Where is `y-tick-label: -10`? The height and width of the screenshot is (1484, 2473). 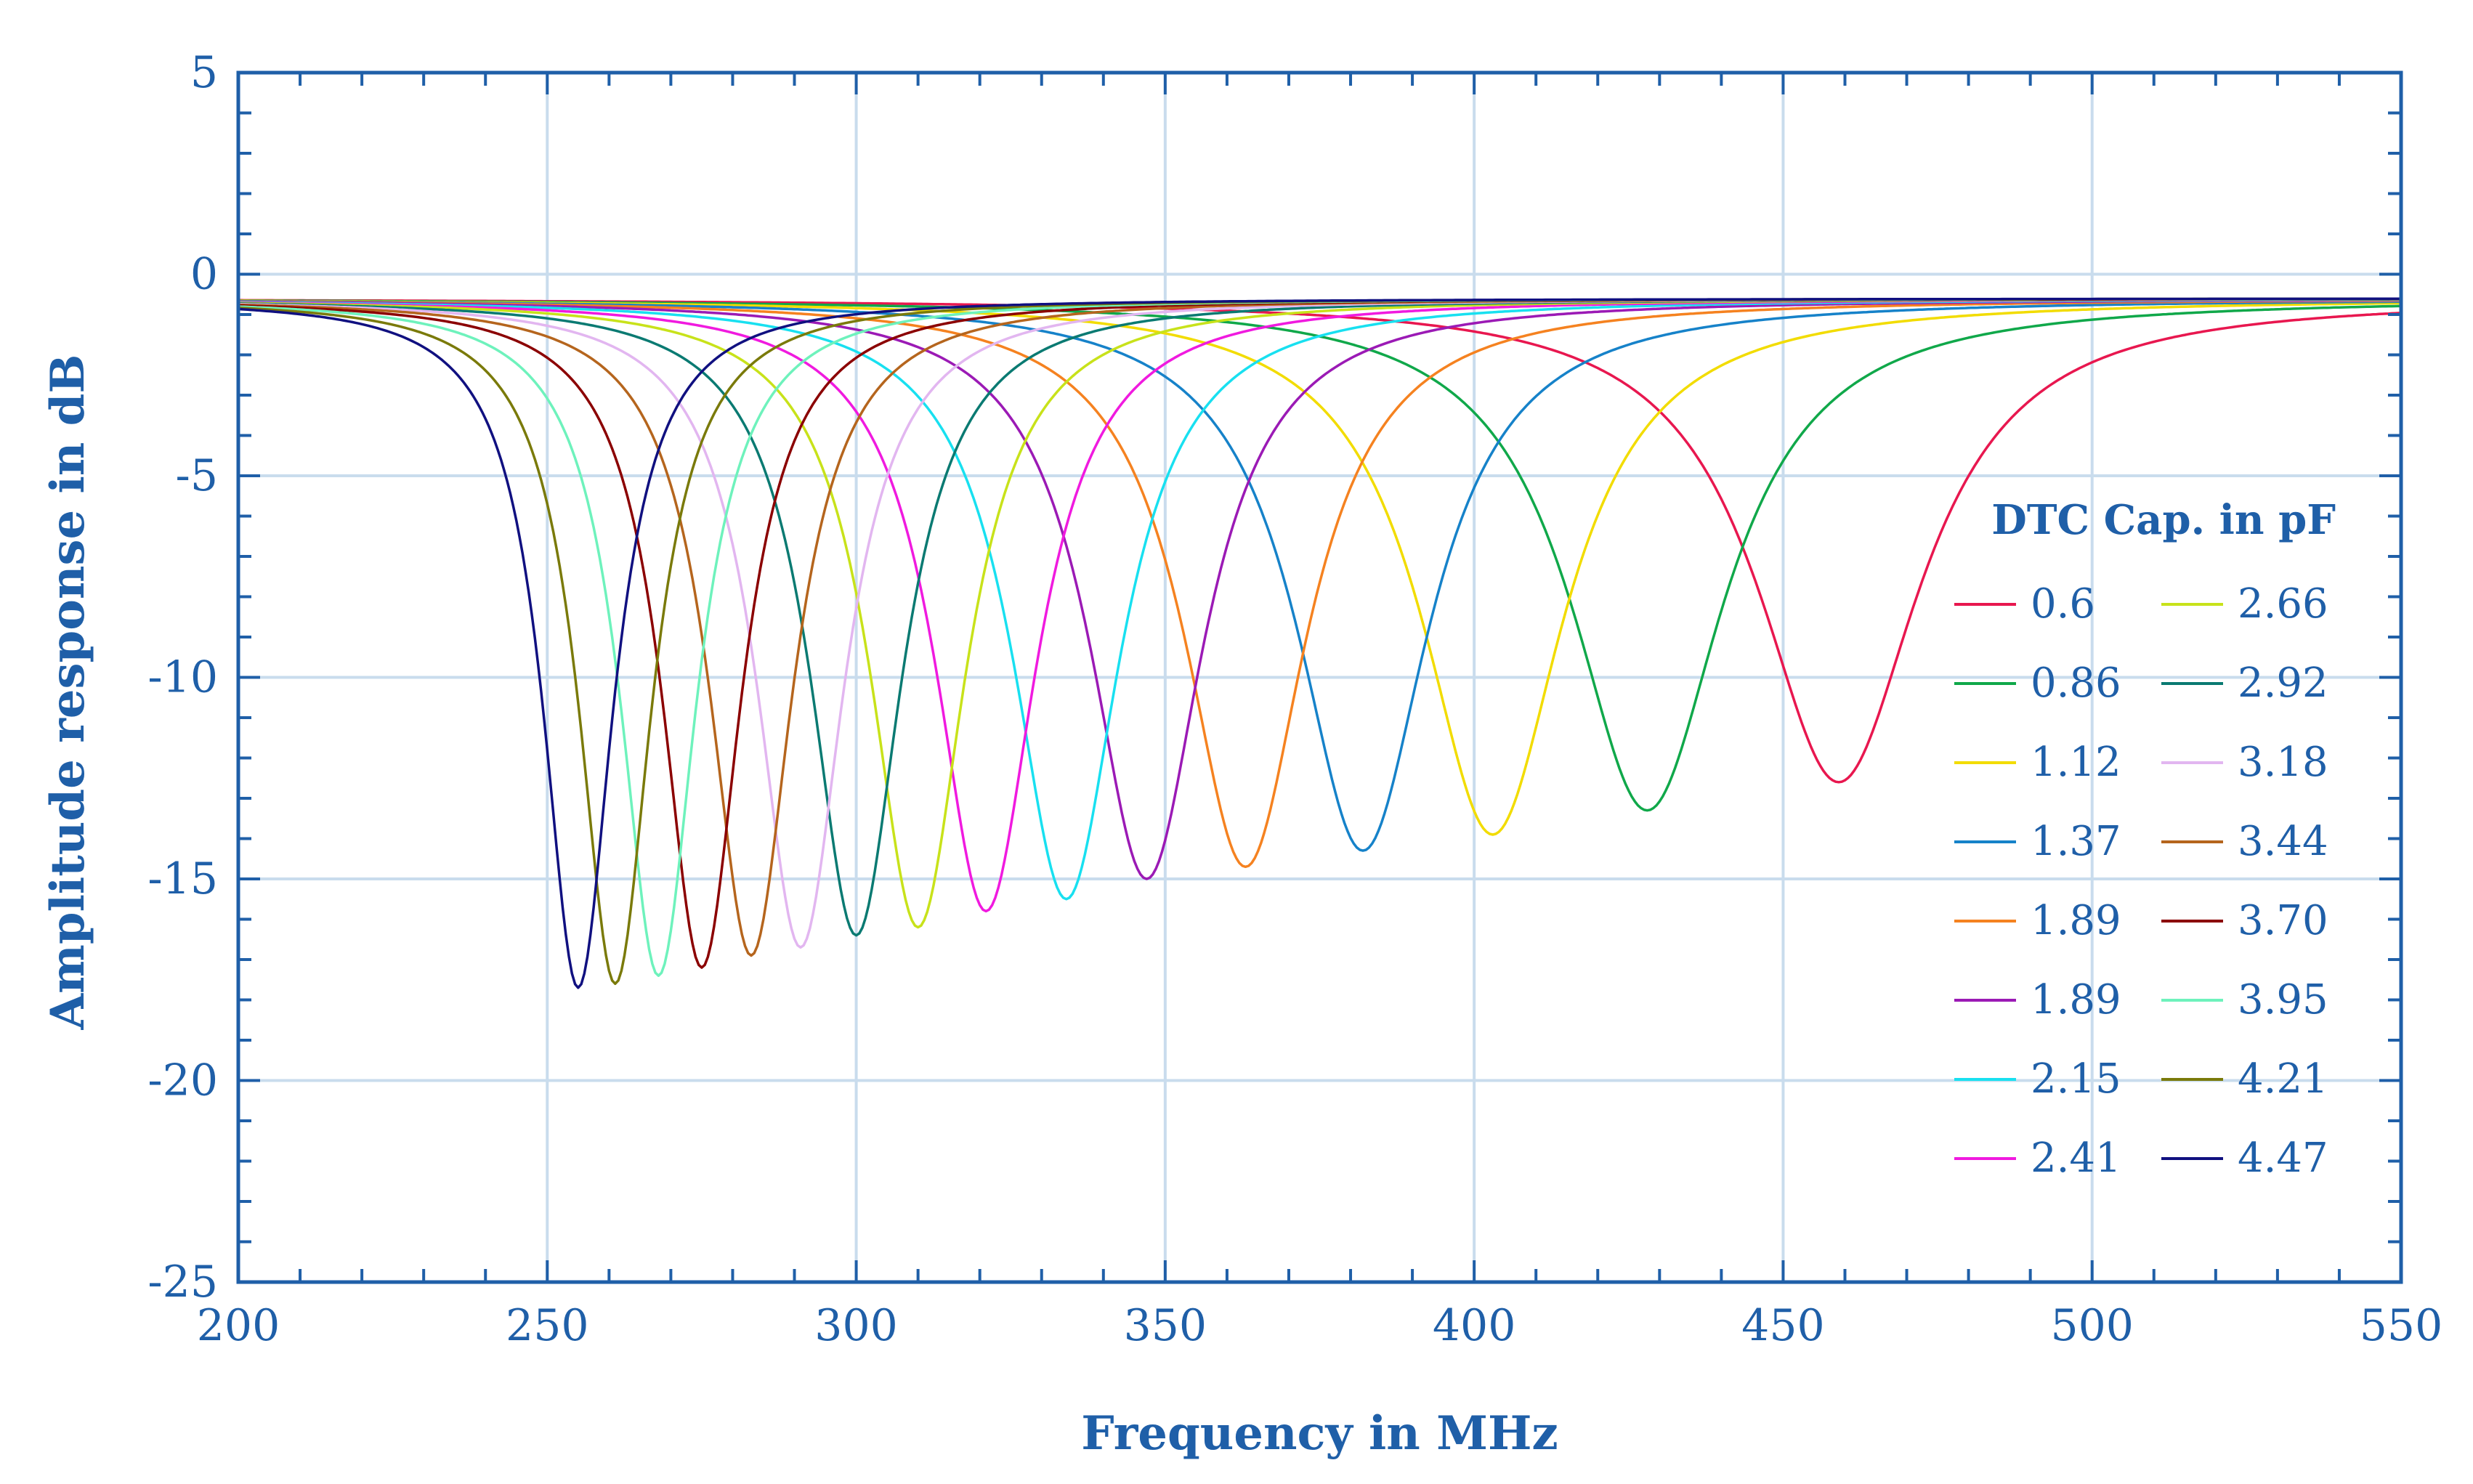
y-tick-label: -10 is located at coordinates (182, 677).